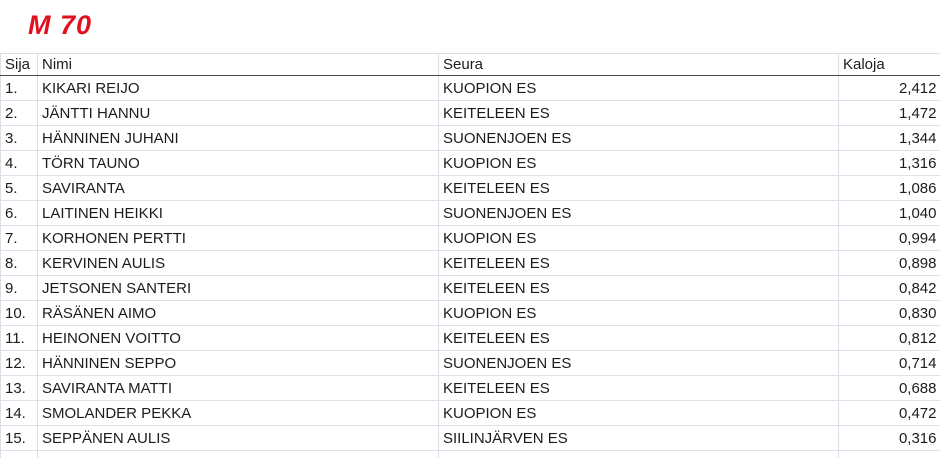 This screenshot has height=460, width=940. I want to click on table-row: 15. SEPPÄNEN AULIS SIILINJÄRVEN ES 0,316, so click(470, 438).